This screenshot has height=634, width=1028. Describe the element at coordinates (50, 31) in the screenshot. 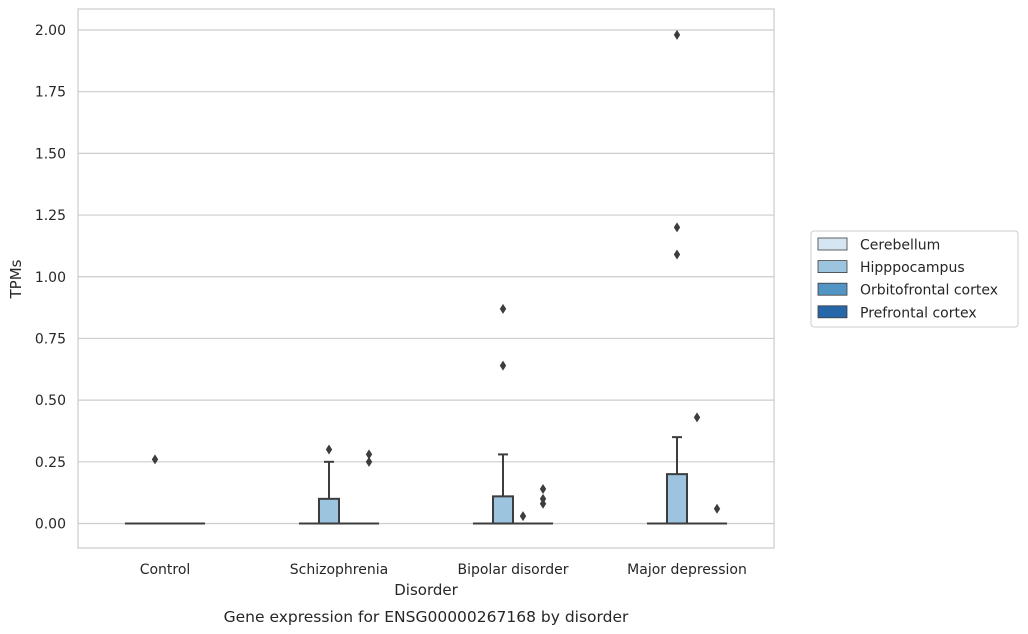

I see `y-tick-label: 2.00` at that location.